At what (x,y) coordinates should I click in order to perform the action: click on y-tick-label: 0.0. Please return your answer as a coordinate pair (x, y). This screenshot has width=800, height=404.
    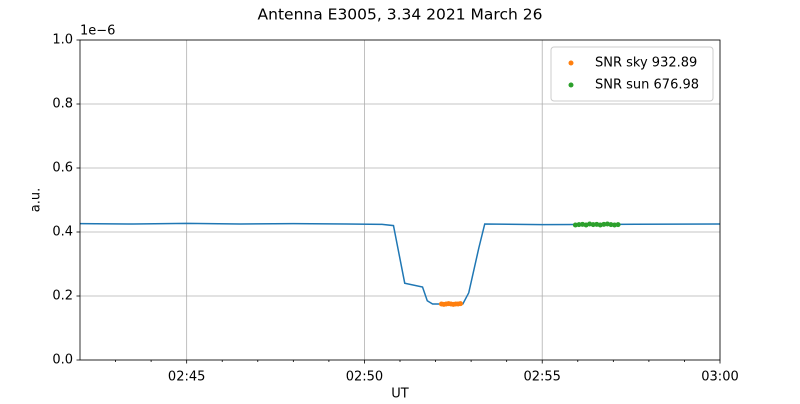
    Looking at the image, I should click on (62, 360).